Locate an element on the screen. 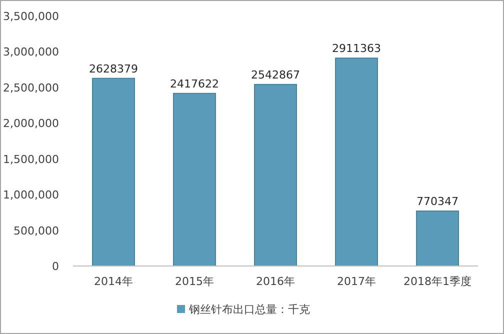 The width and height of the screenshot is (504, 334). legend-label: 钢丝针布出口总量：千克 is located at coordinates (249, 309).